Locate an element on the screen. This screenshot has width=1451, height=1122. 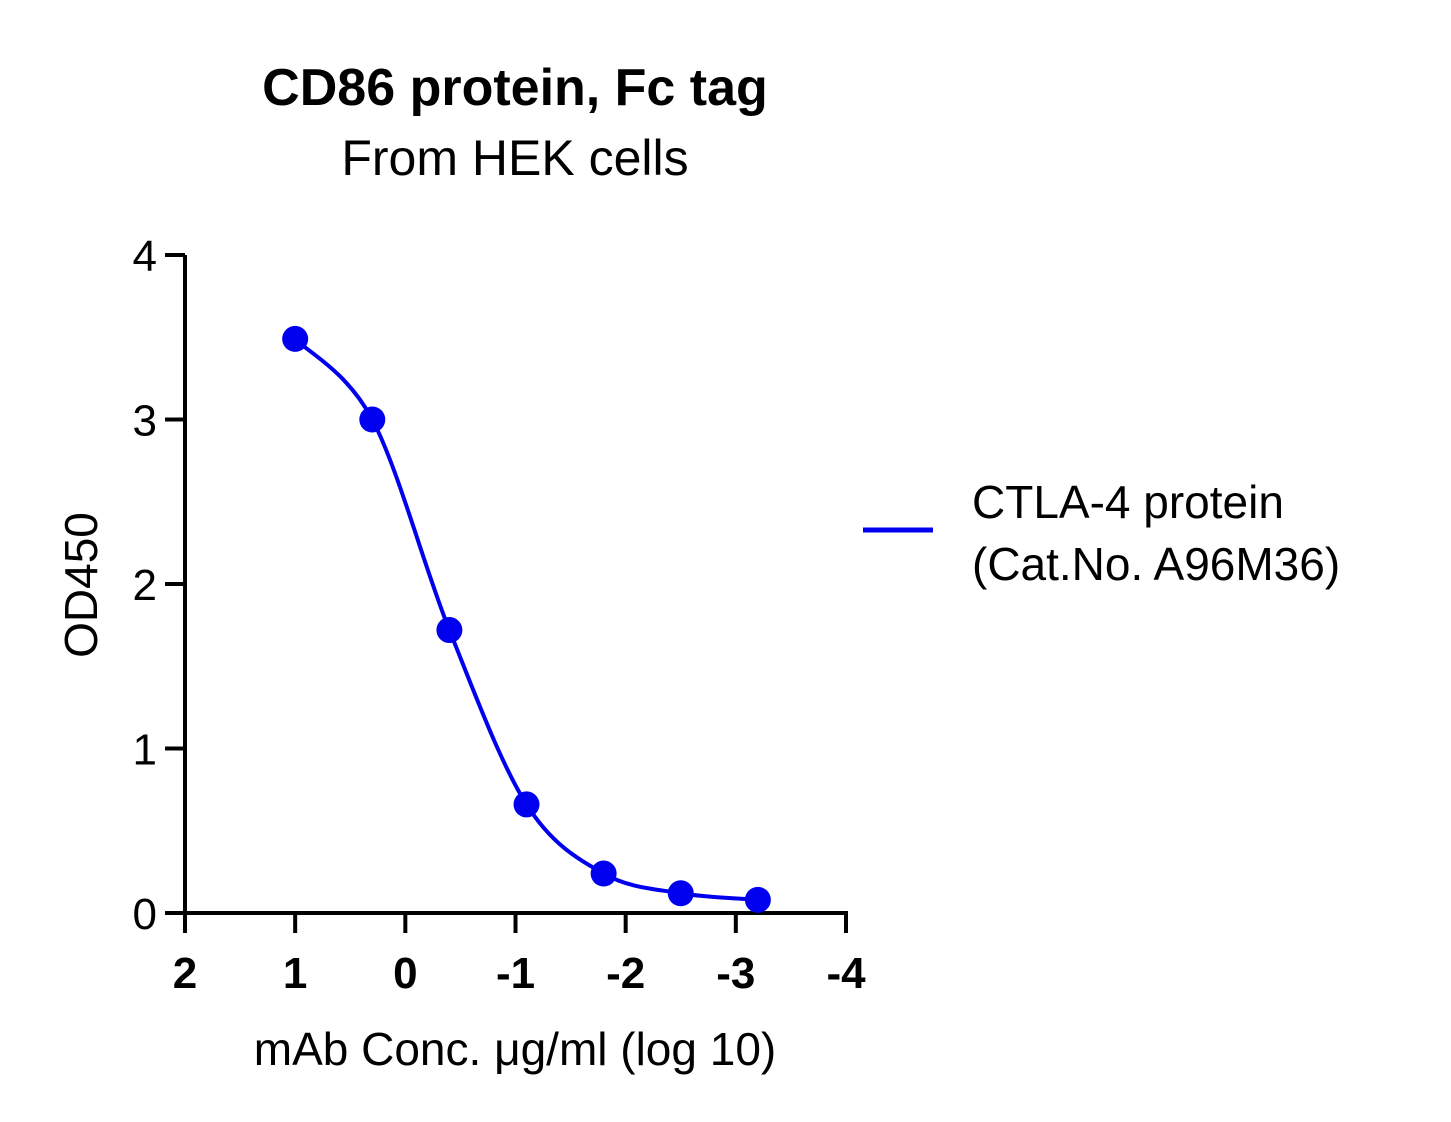
x-tick-label: -4 is located at coordinates (846, 973).